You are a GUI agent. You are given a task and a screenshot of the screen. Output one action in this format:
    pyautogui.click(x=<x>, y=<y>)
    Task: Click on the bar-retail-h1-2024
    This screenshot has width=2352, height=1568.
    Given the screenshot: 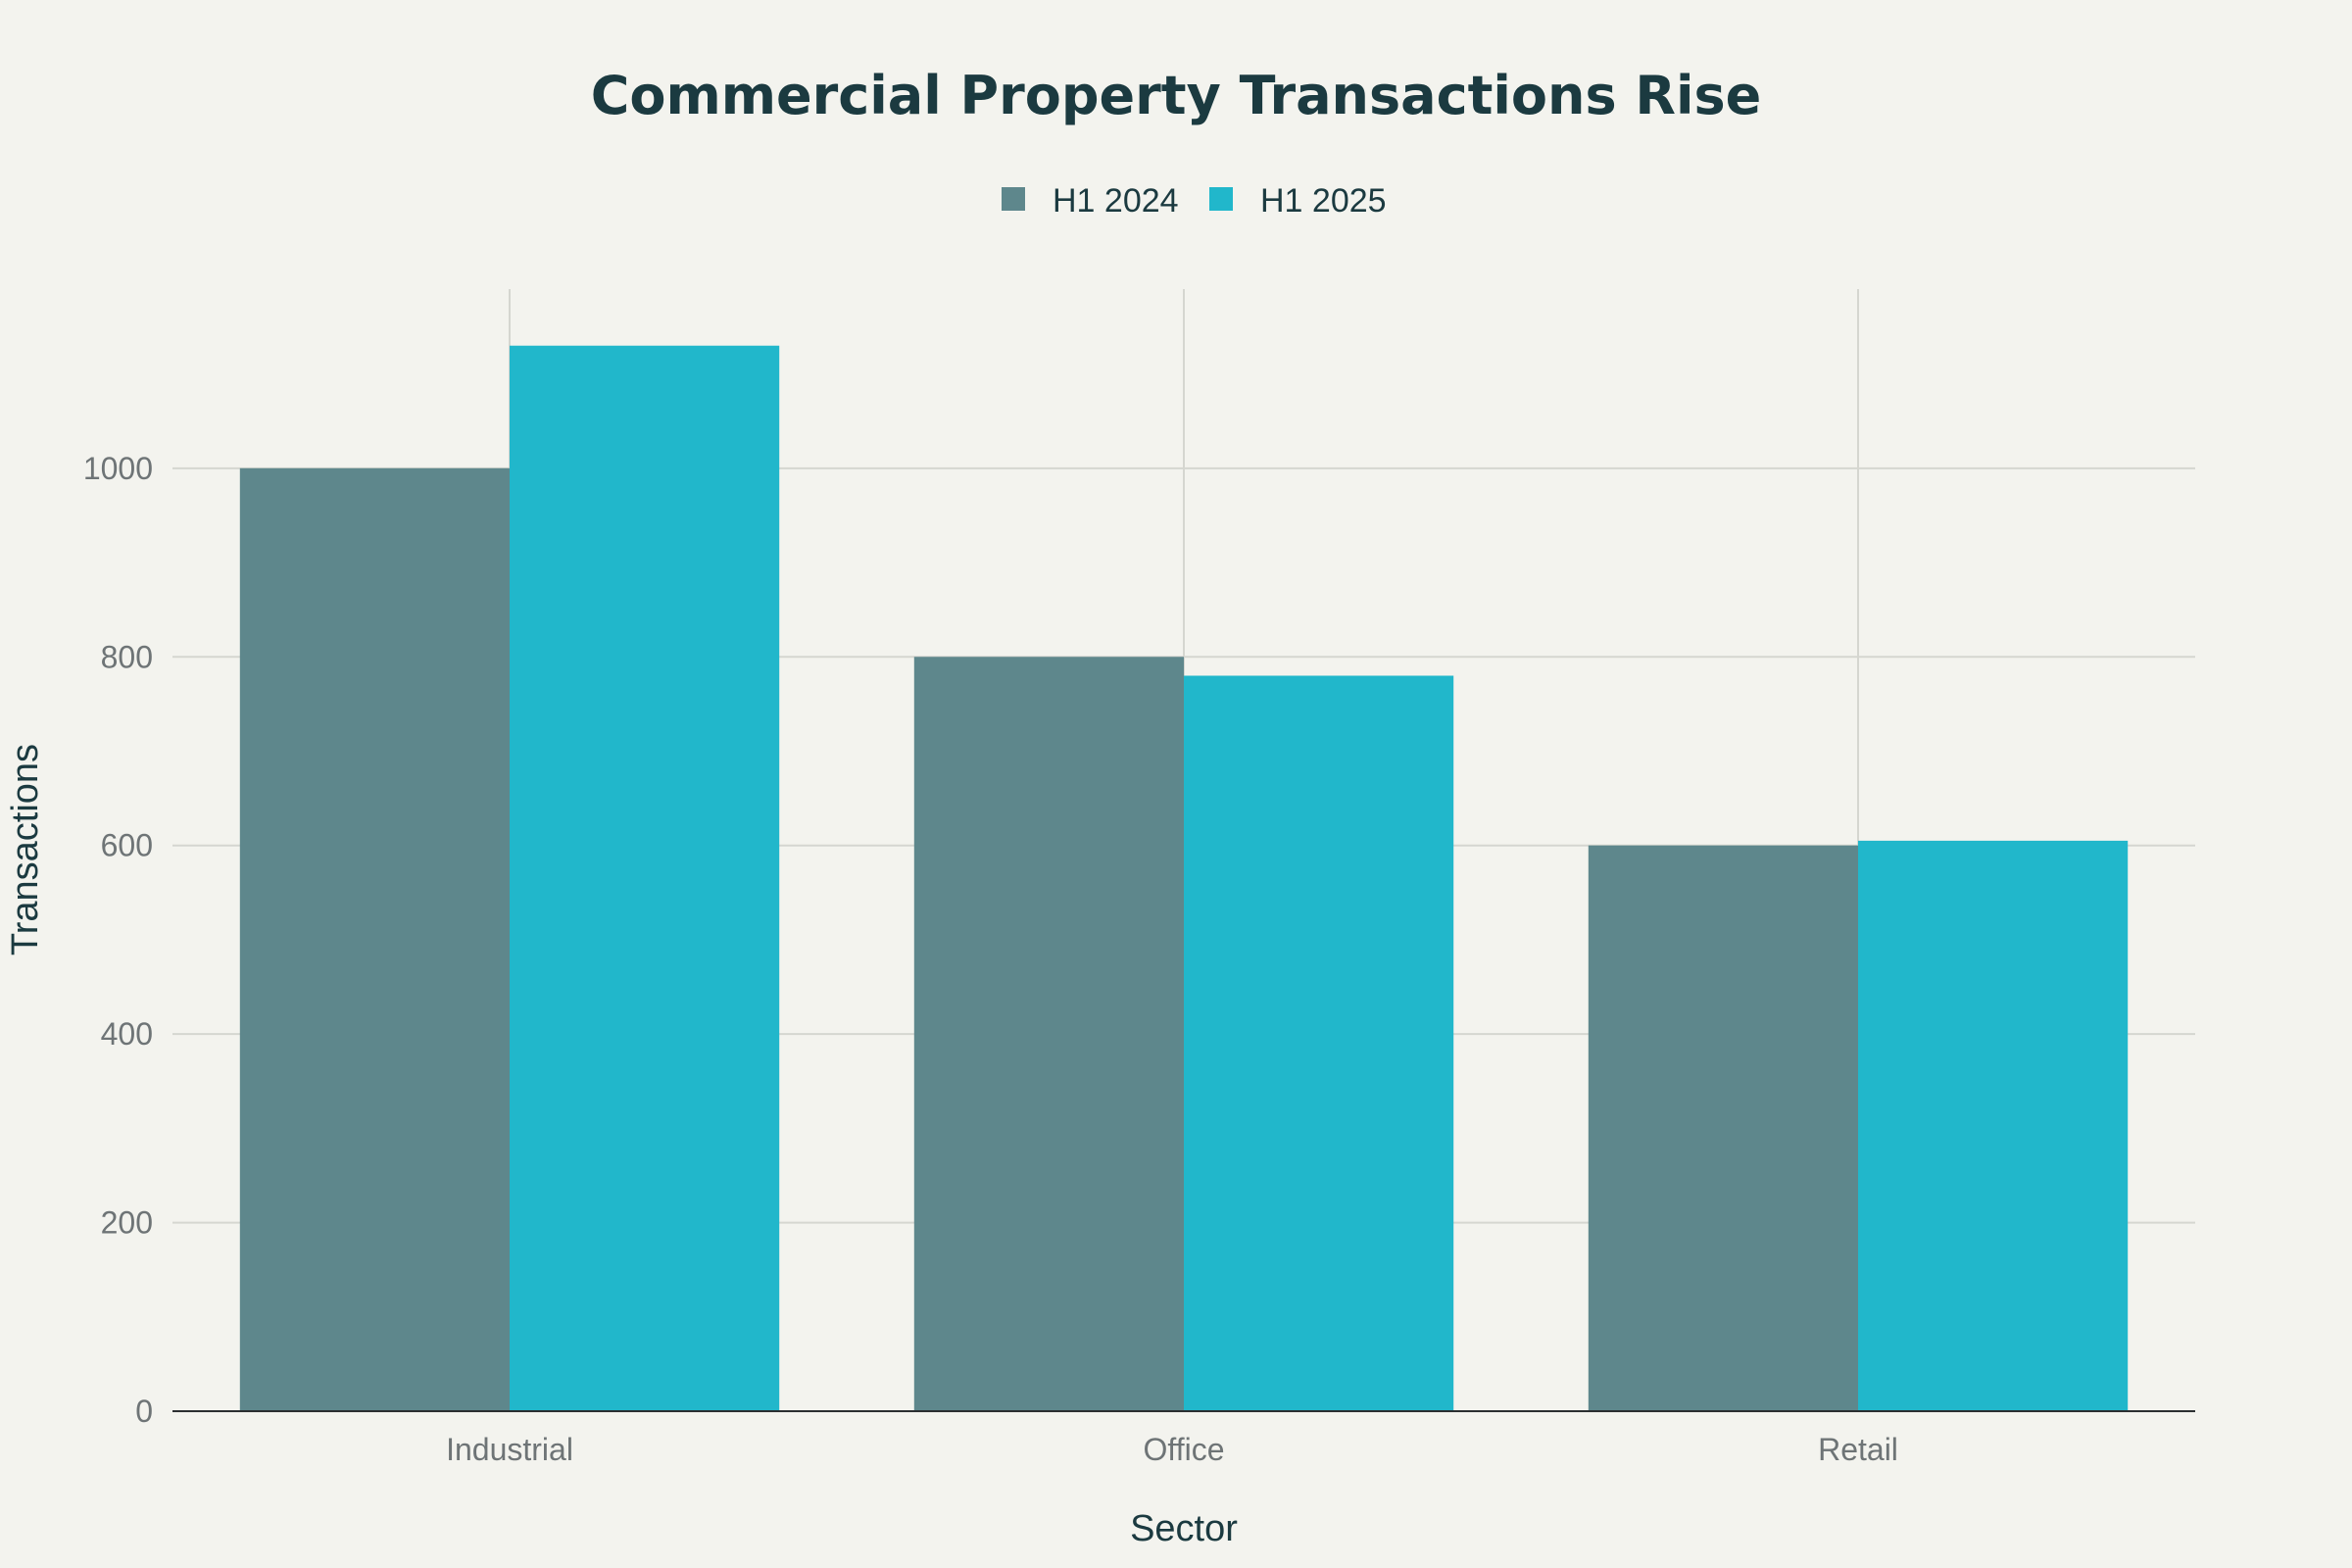 What is the action you would take?
    pyautogui.click(x=1723, y=1128)
    